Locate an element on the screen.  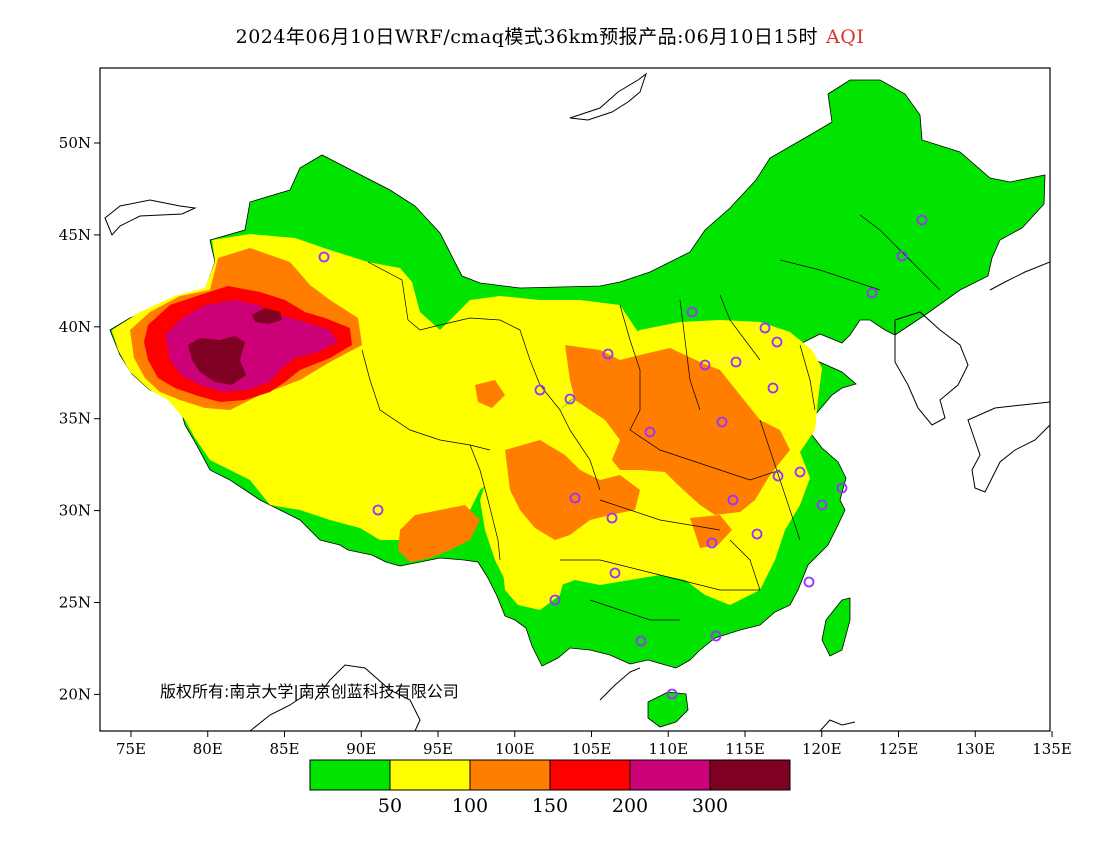
y-tick-label: 20N is located at coordinates (75, 694).